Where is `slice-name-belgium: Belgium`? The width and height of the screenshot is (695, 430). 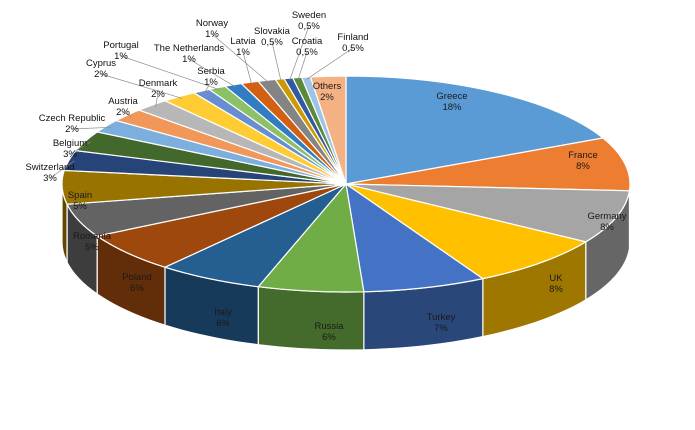
slice-name-belgium: Belgium is located at coordinates (70, 143).